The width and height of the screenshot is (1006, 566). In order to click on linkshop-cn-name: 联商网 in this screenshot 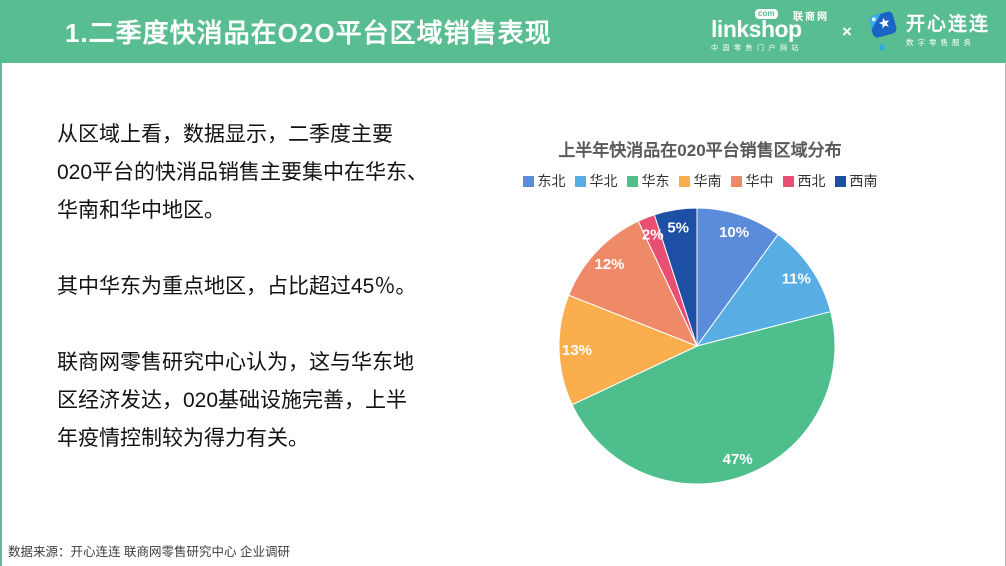, I will do `click(811, 17)`.